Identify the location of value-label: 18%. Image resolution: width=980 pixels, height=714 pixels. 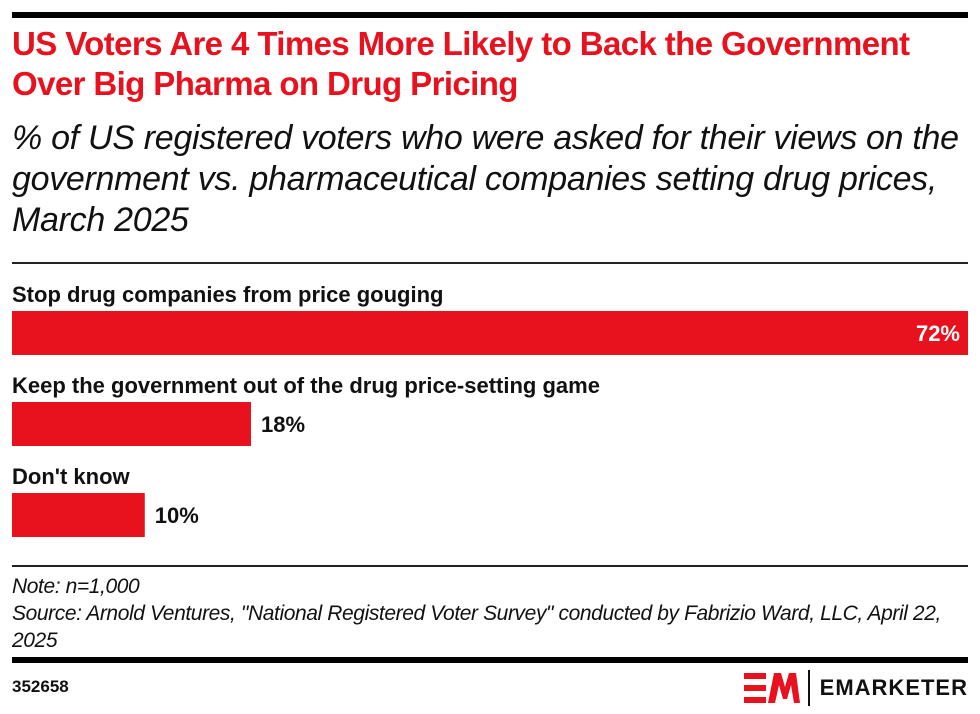
(283, 424).